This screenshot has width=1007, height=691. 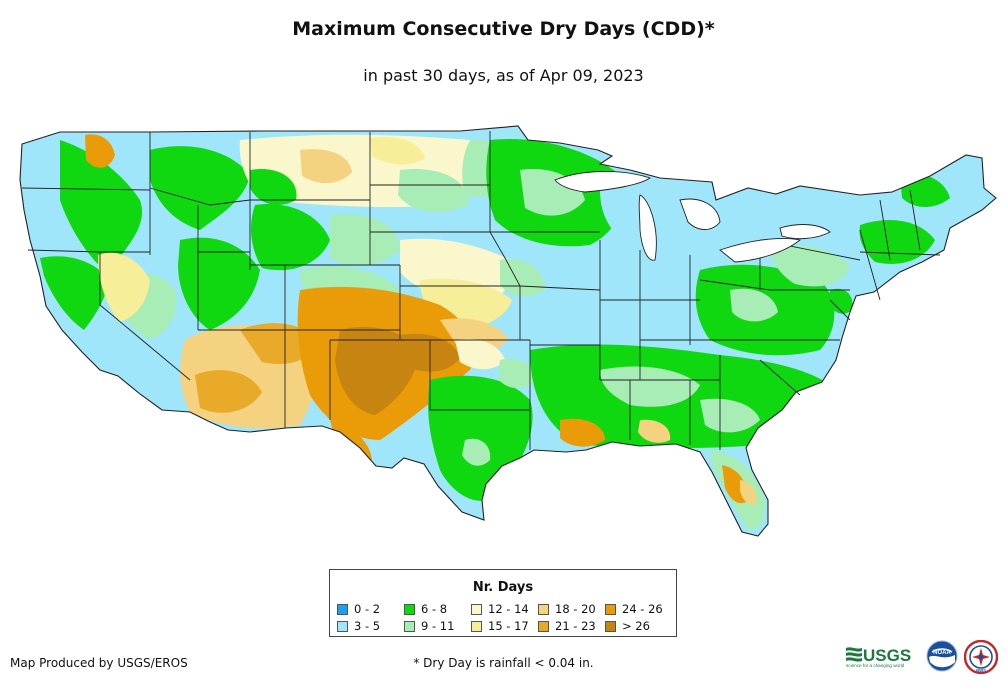 What do you see at coordinates (503, 75) in the screenshot?
I see `map-subtitle: in past 30 days, as of Apr 09, 2023` at bounding box center [503, 75].